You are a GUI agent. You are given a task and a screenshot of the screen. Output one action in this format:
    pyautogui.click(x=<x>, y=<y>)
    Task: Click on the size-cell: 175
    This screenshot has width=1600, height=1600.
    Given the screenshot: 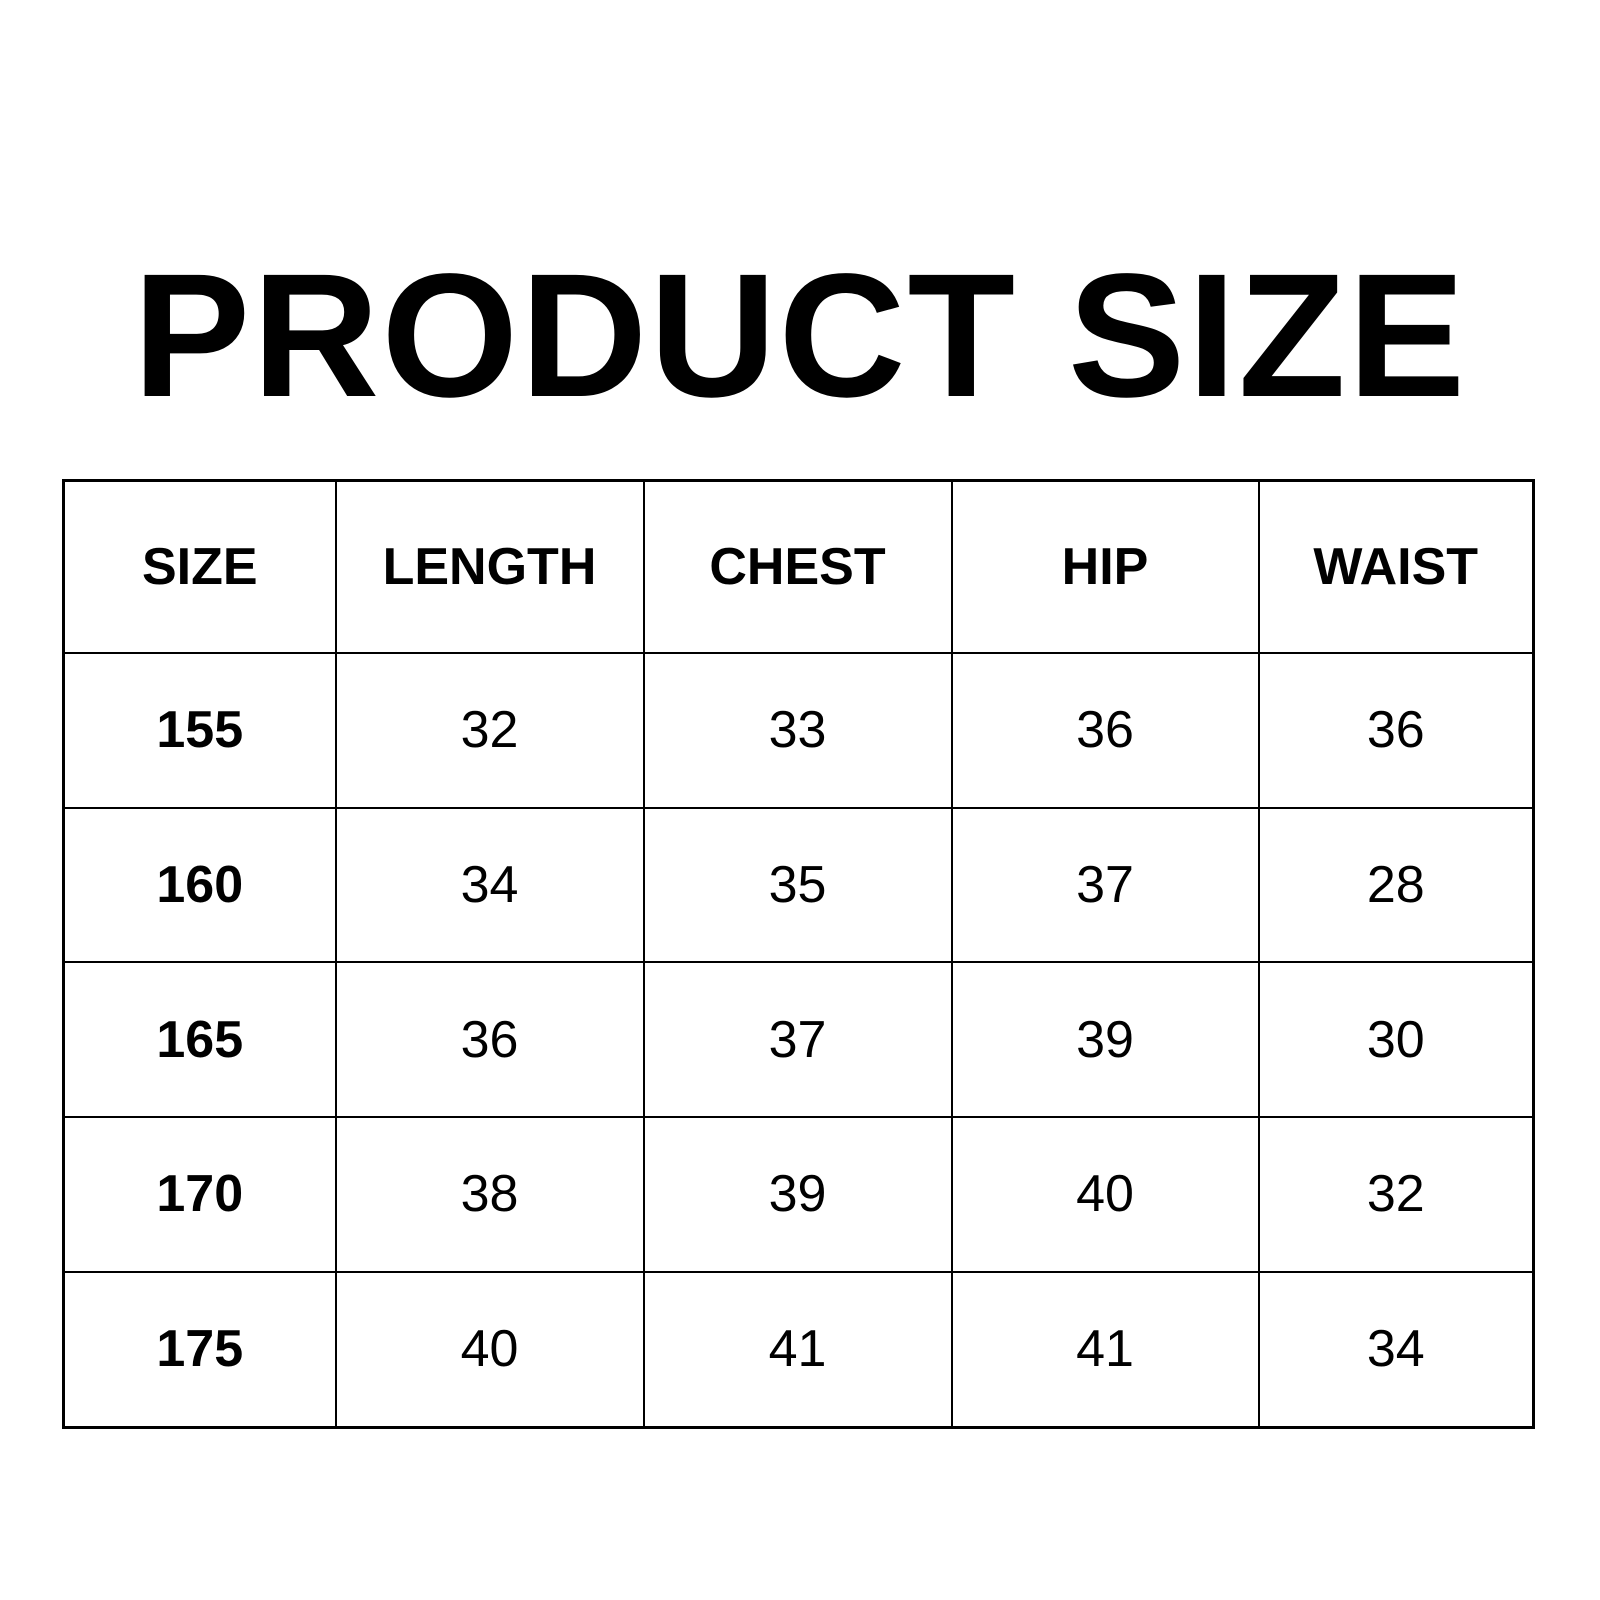 What is the action you would take?
    pyautogui.click(x=199, y=1349)
    